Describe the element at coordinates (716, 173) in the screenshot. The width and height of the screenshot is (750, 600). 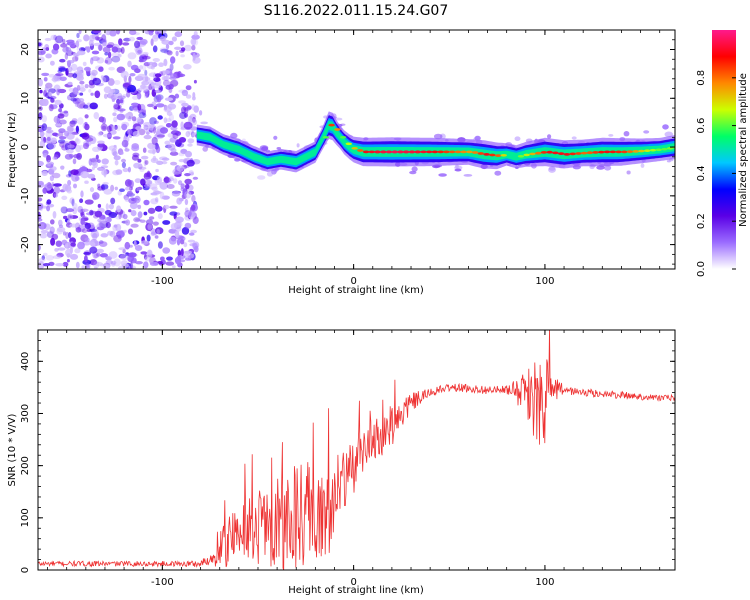
I see `colorbar-ticks: 0.0 0.2 0.4 0.6 0.8` at that location.